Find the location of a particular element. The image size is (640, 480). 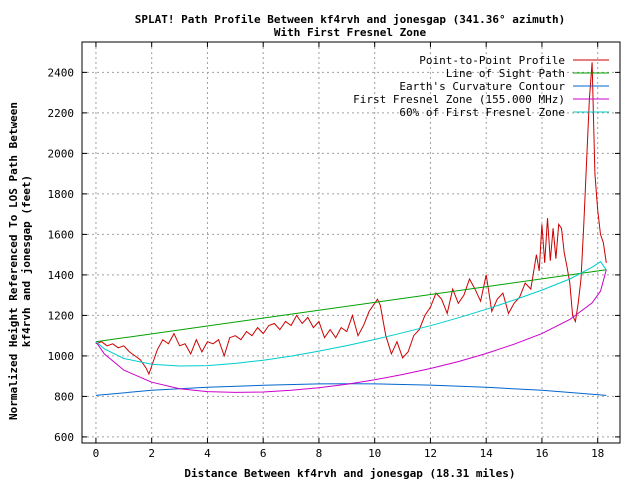

x-tick-label: 2 is located at coordinates (151, 453).